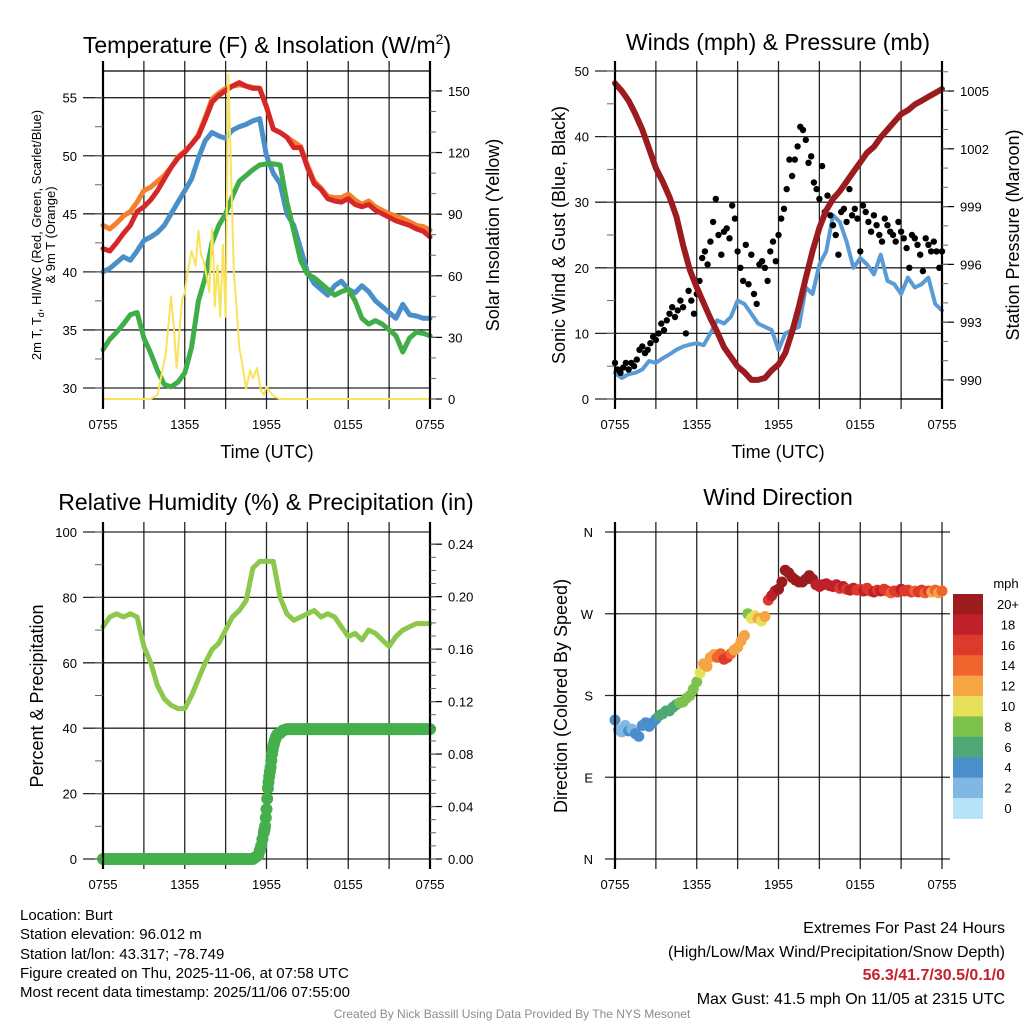 The image size is (1024, 1024). Describe the element at coordinates (974, 149) in the screenshot. I see `y-right-tick-label: 1002` at that location.